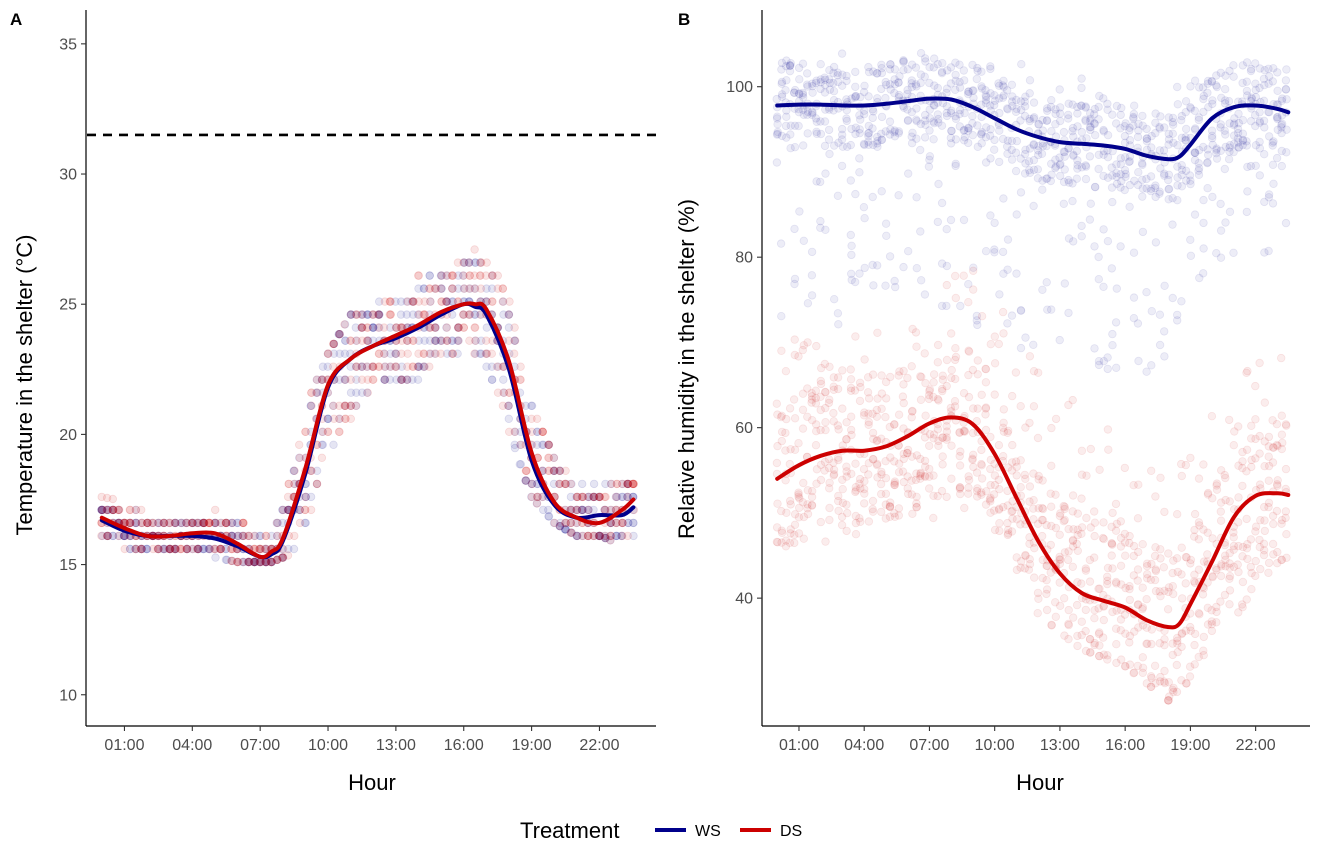 The height and width of the screenshot is (843, 1328). I want to click on panel-a-y-axis-title: Temperature in the shelter (°C), so click(24, 384).